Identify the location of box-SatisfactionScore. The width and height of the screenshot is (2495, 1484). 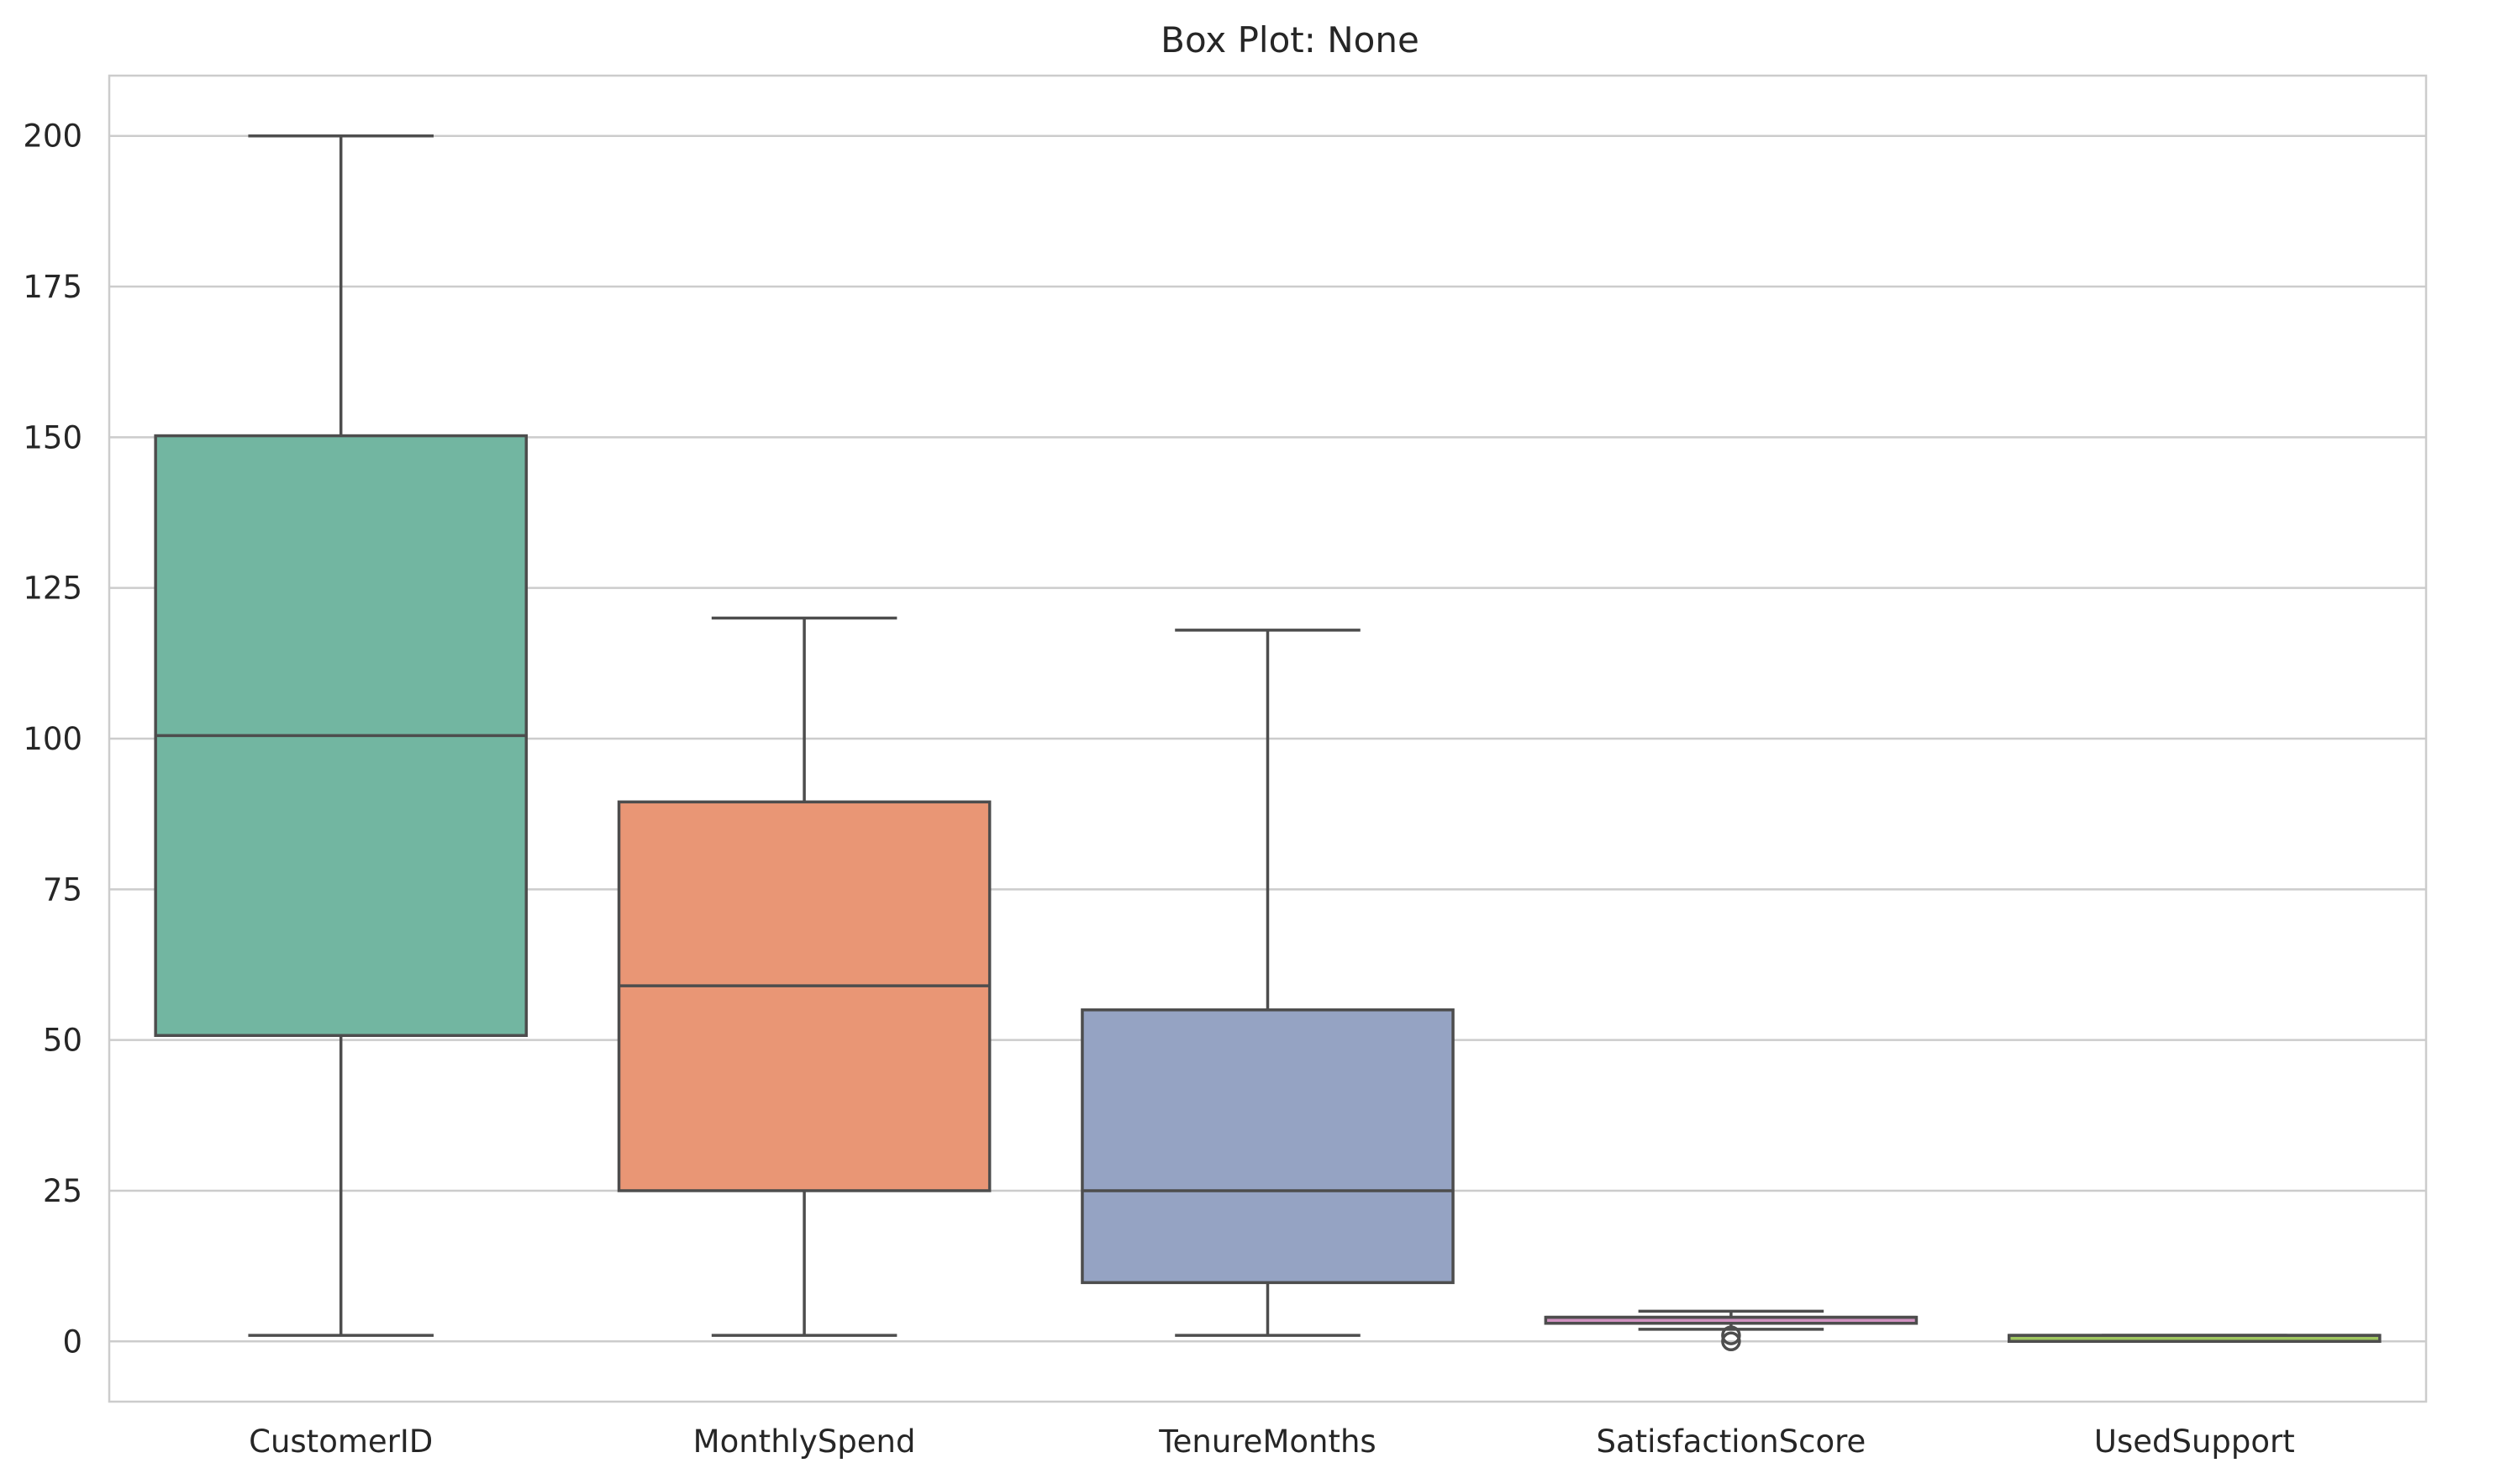
(1731, 1331).